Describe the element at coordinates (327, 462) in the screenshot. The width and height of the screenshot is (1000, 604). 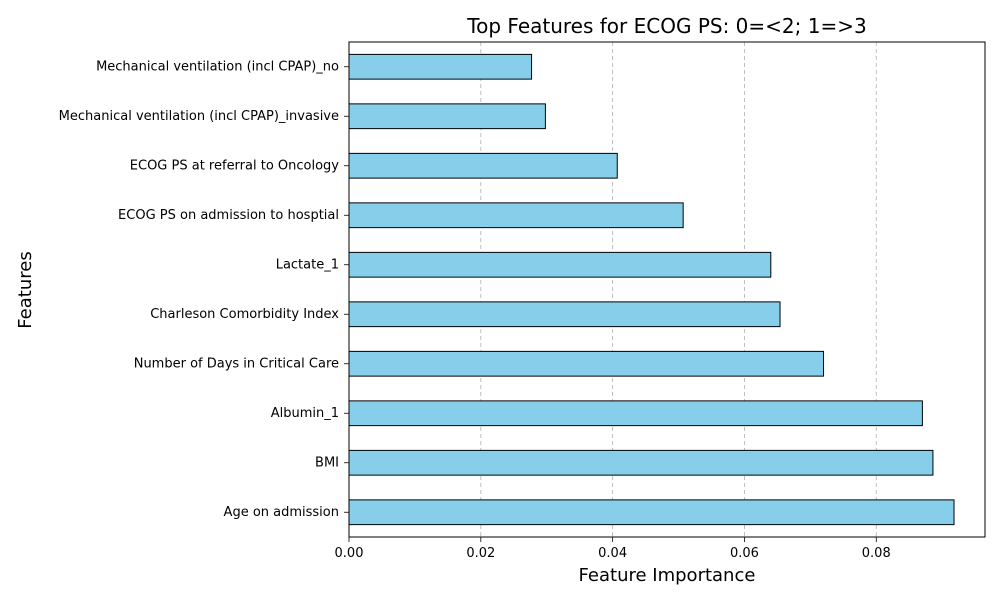
I see `y-tick-label: BMI` at that location.